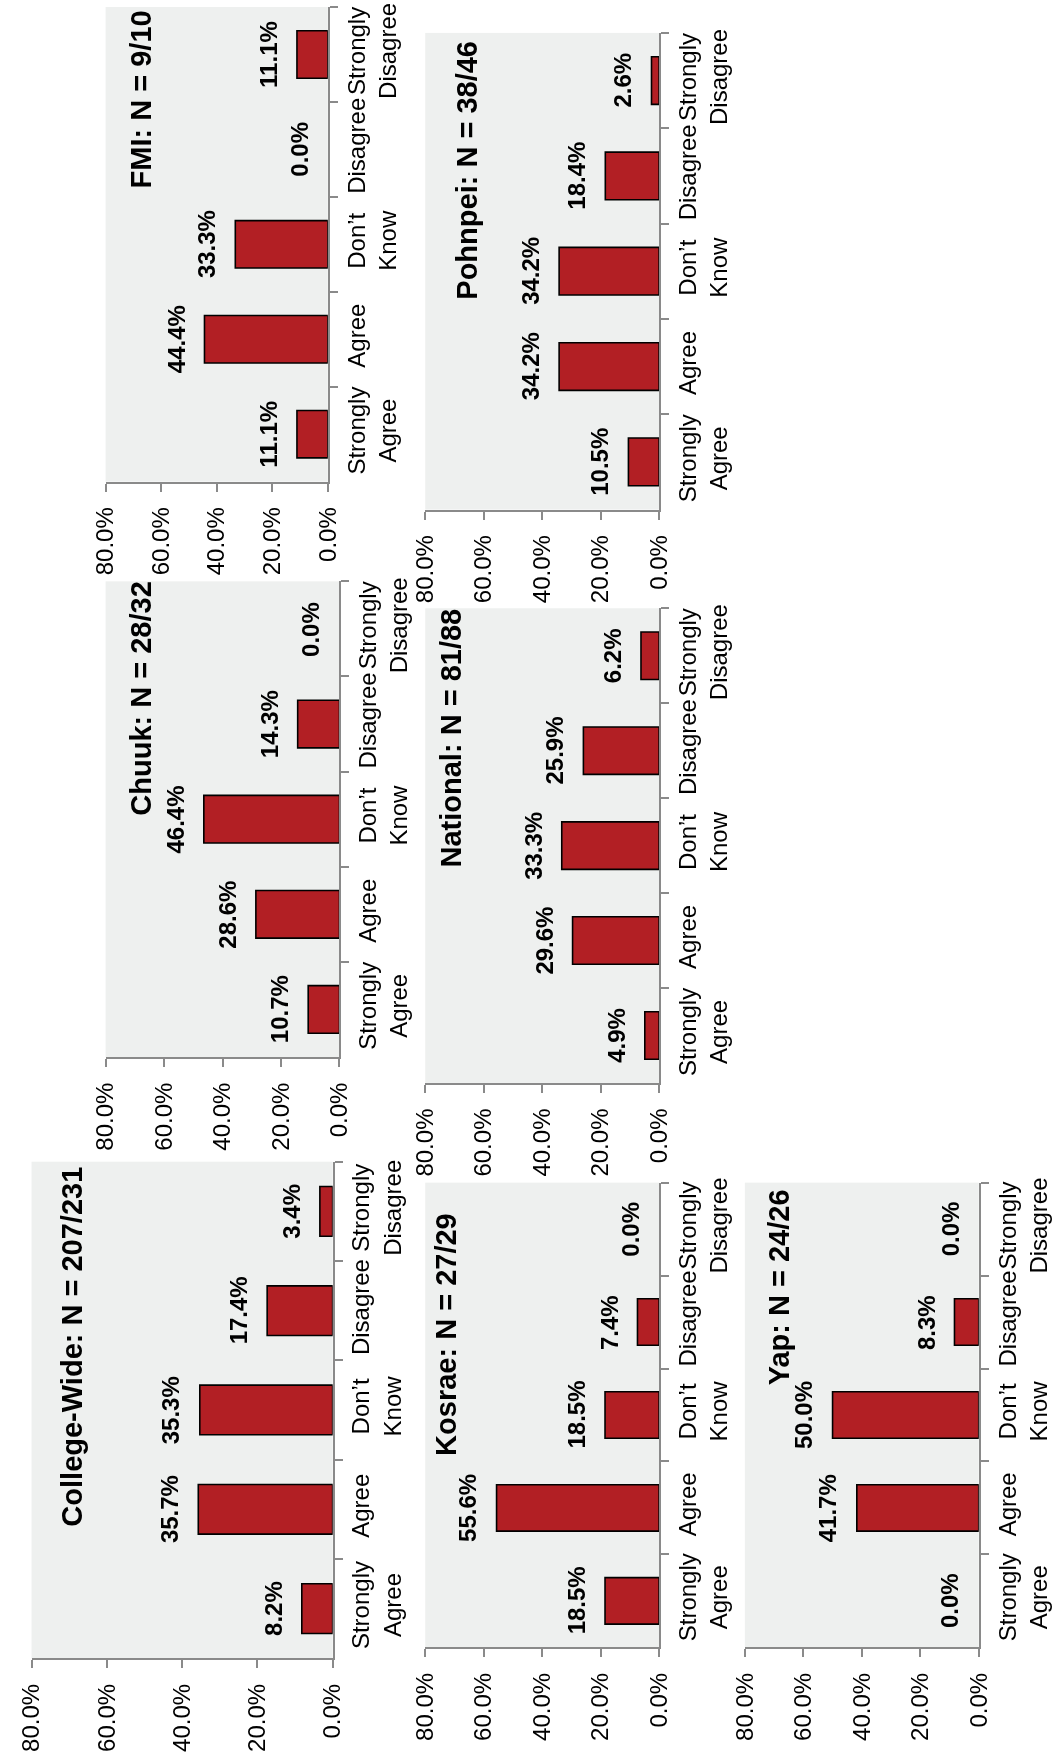 Image resolution: width=1058 pixels, height=1758 pixels. What do you see at coordinates (533, 845) in the screenshot?
I see `data-label: 33.3%` at bounding box center [533, 845].